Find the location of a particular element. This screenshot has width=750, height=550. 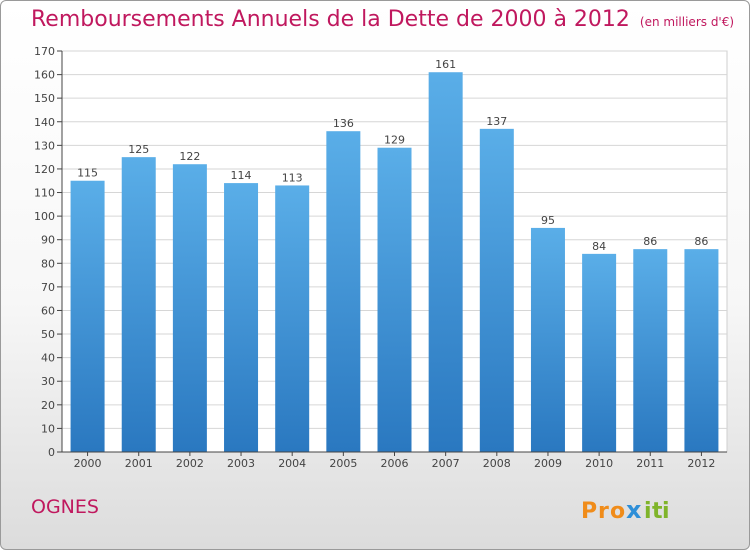

bar-value-label: 115 is located at coordinates (87, 173).